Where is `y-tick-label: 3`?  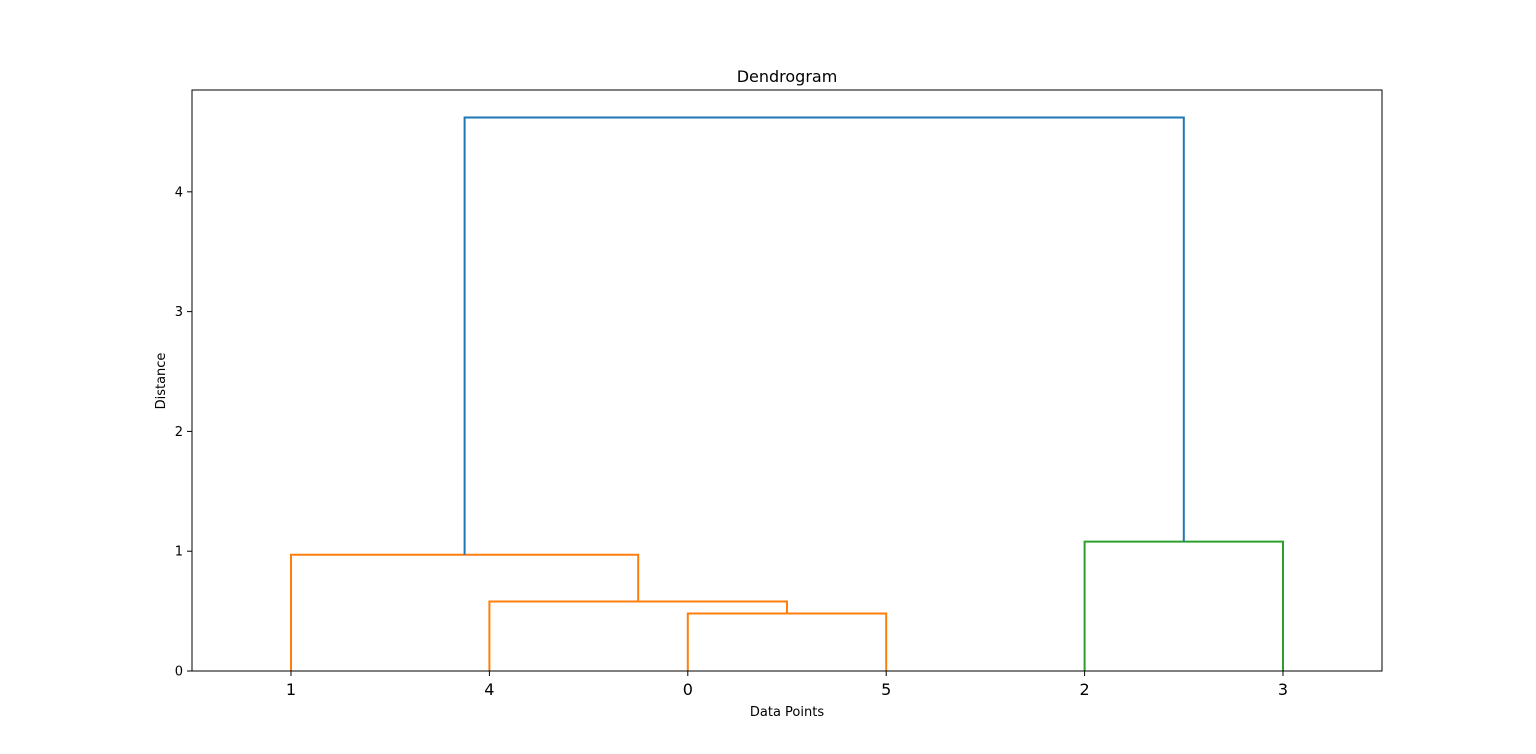
y-tick-label: 3 is located at coordinates (179, 312).